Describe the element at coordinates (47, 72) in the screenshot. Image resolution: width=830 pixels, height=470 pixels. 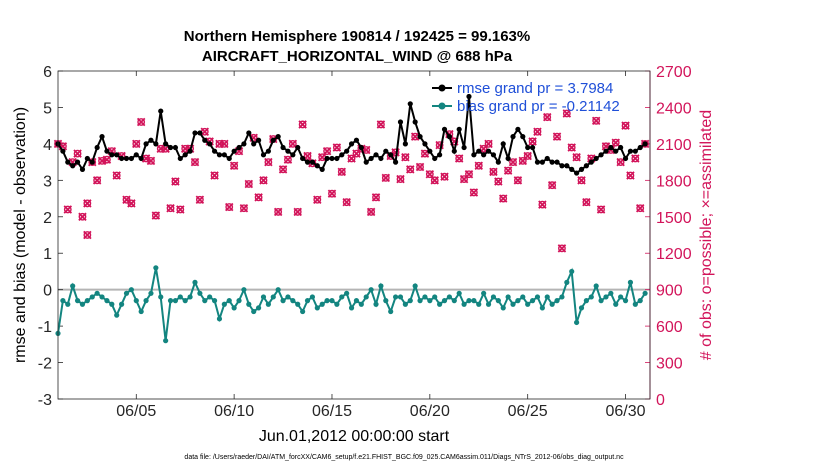
I see `y-tick-label-left: 6` at that location.